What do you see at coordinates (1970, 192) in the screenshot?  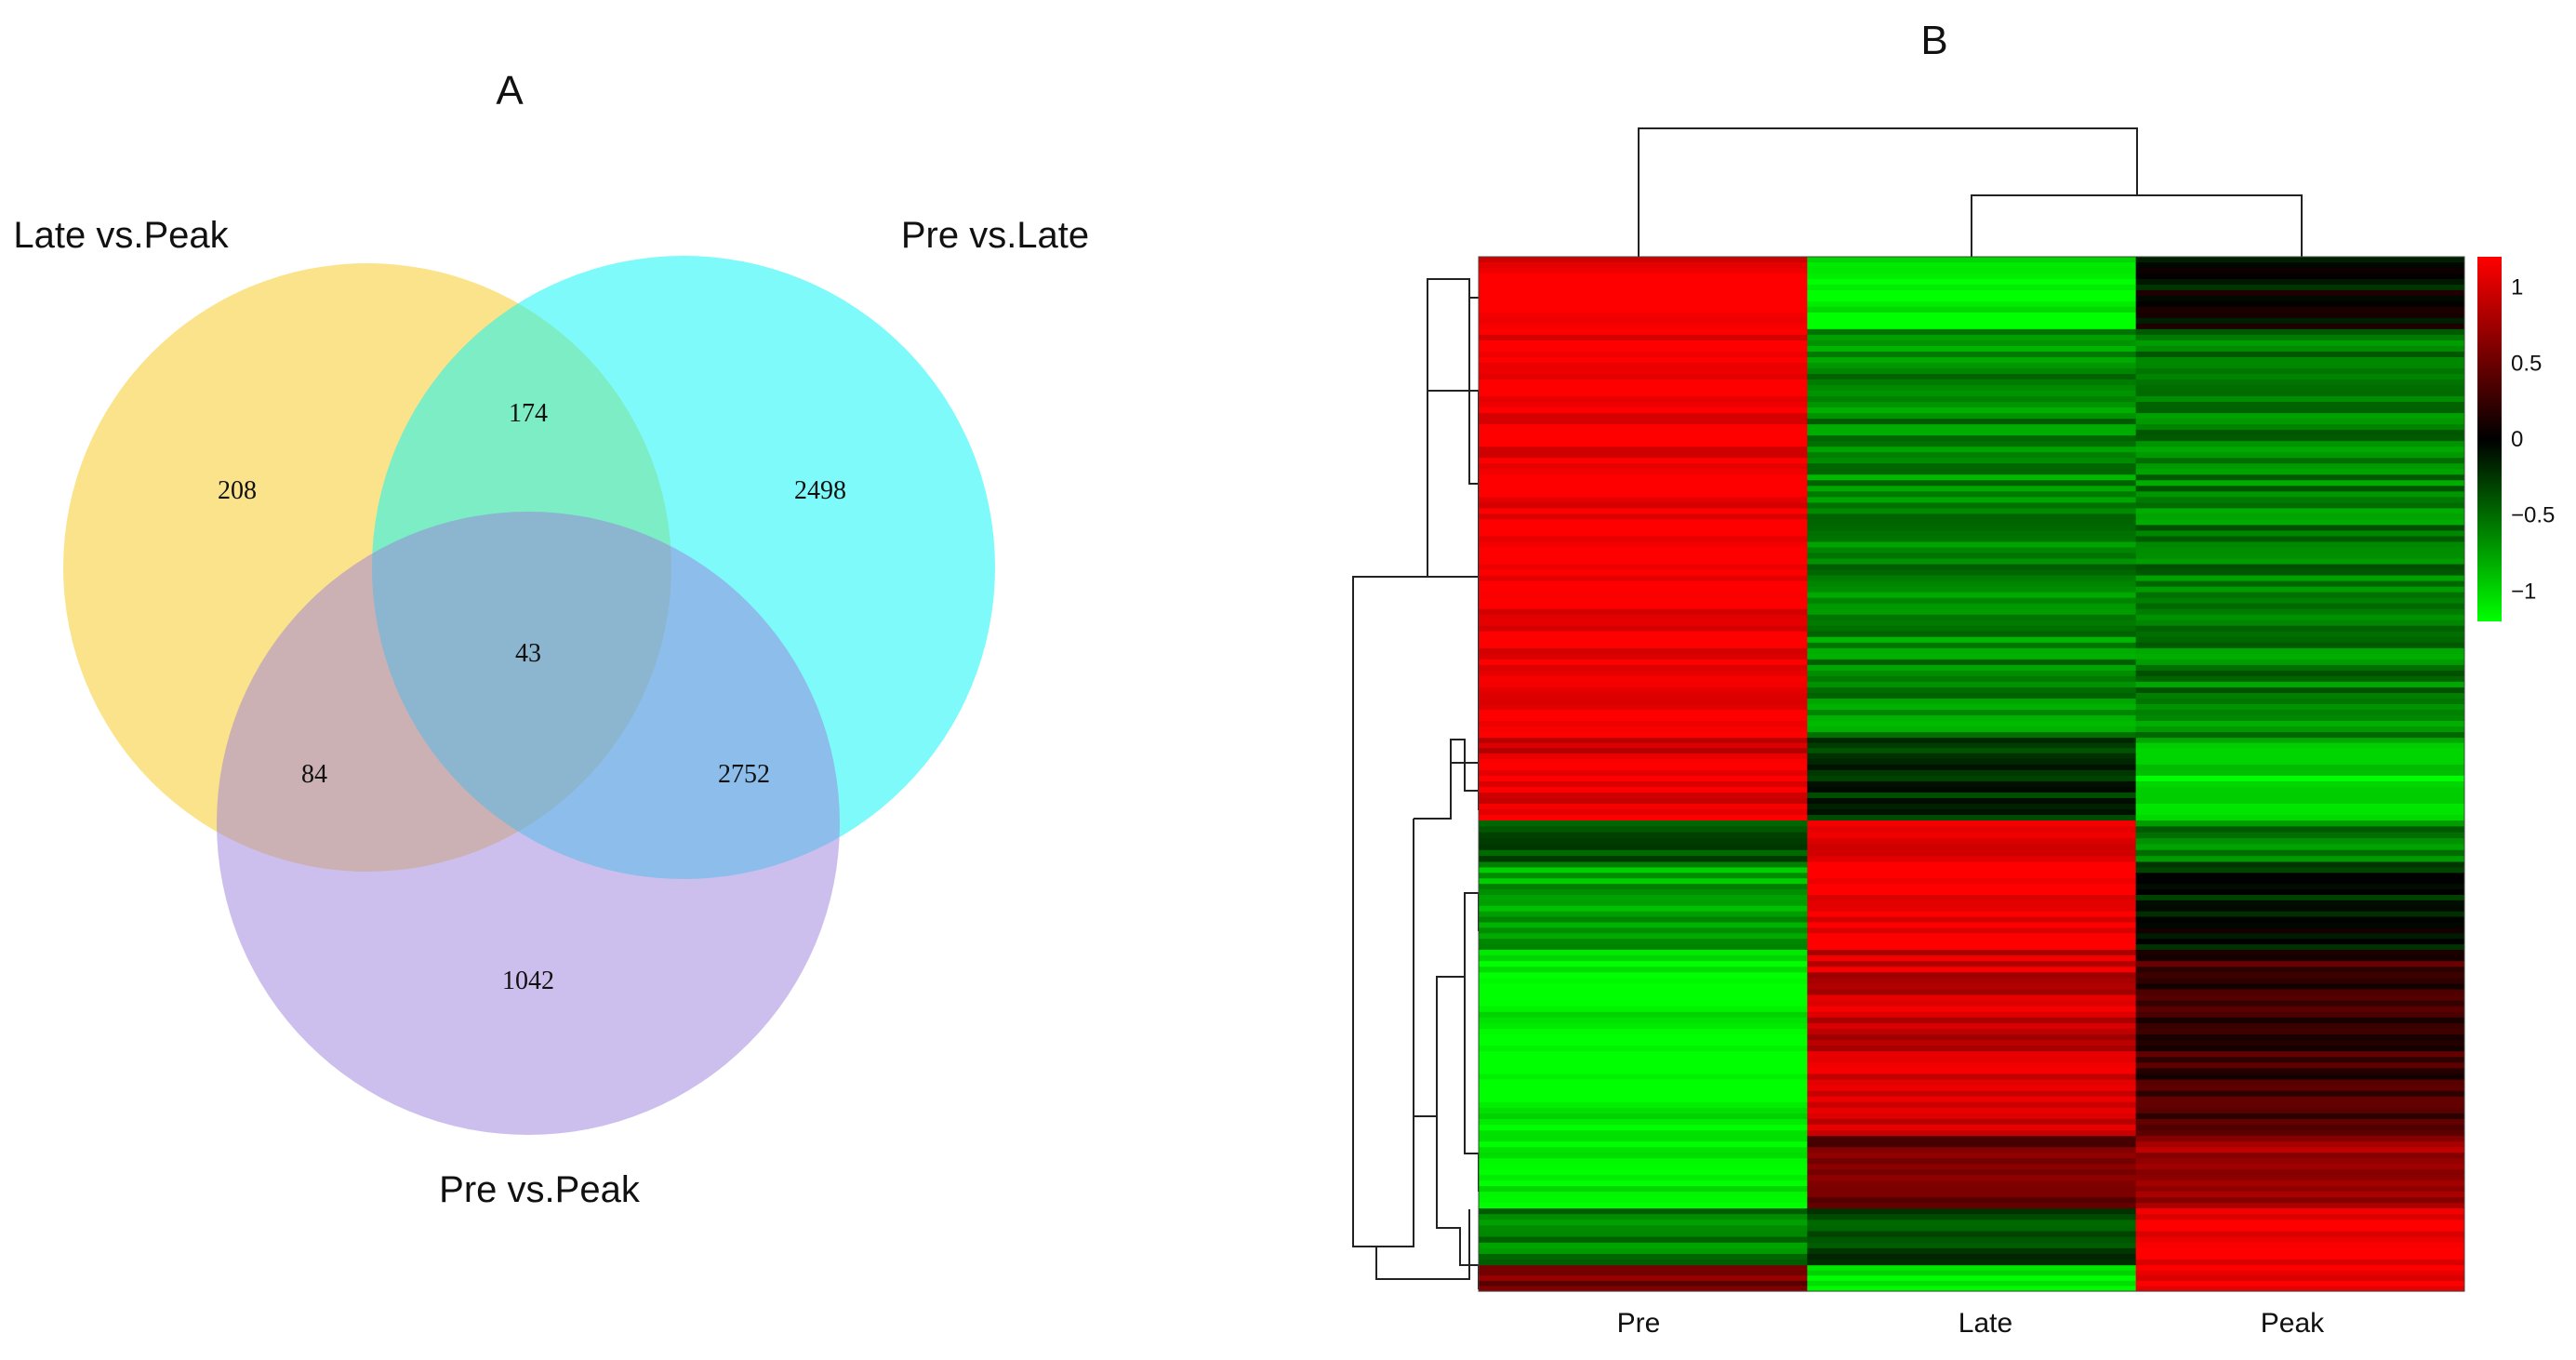 I see `column-dendrogram` at bounding box center [1970, 192].